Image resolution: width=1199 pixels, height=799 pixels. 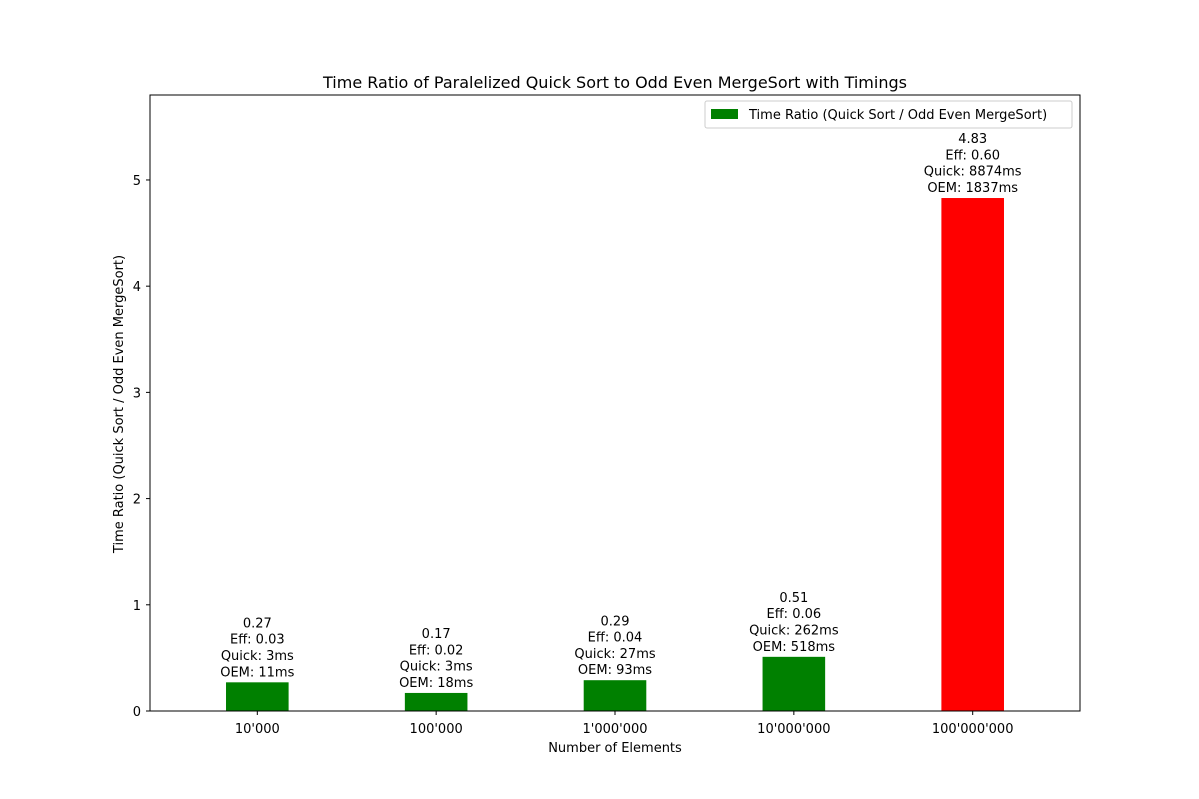 What do you see at coordinates (436, 683) in the screenshot?
I see `bar-annotation: OEM: 18ms` at bounding box center [436, 683].